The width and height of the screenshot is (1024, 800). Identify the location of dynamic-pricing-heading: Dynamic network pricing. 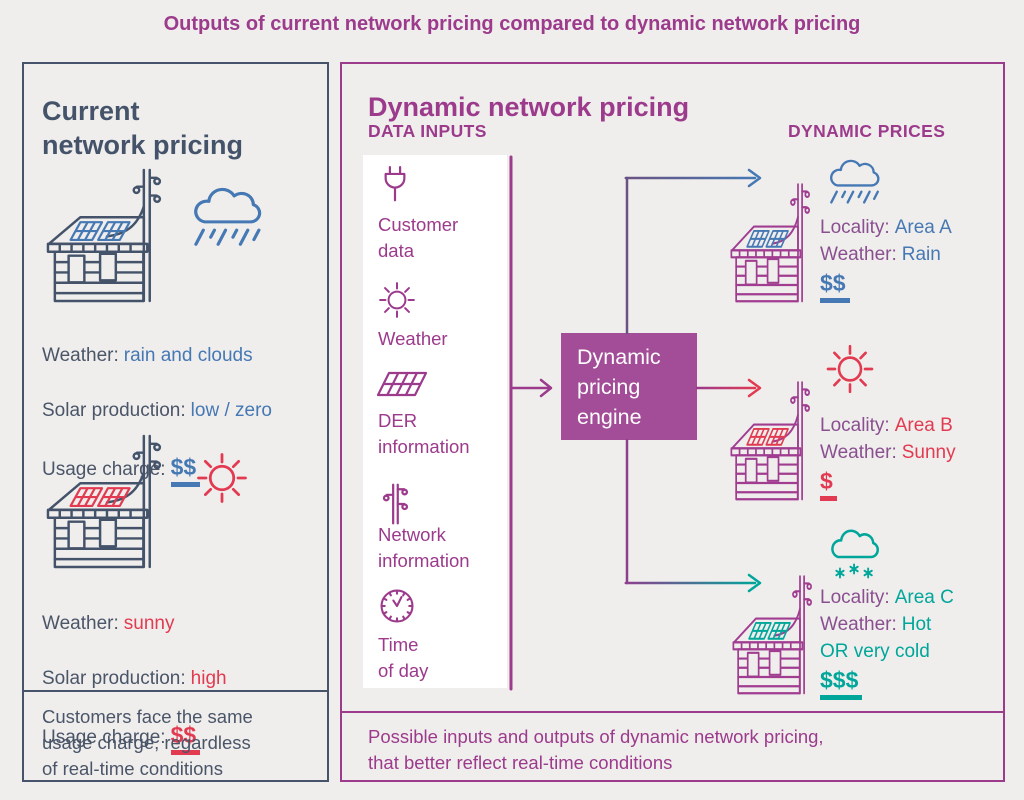
(529, 107).